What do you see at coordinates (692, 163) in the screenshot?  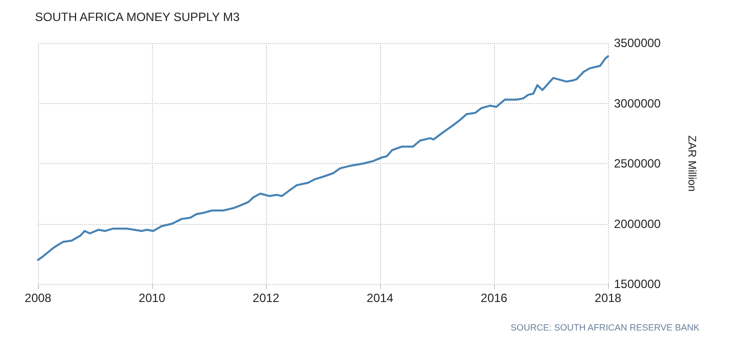 I see `y-axis-title: ZAR Million` at bounding box center [692, 163].